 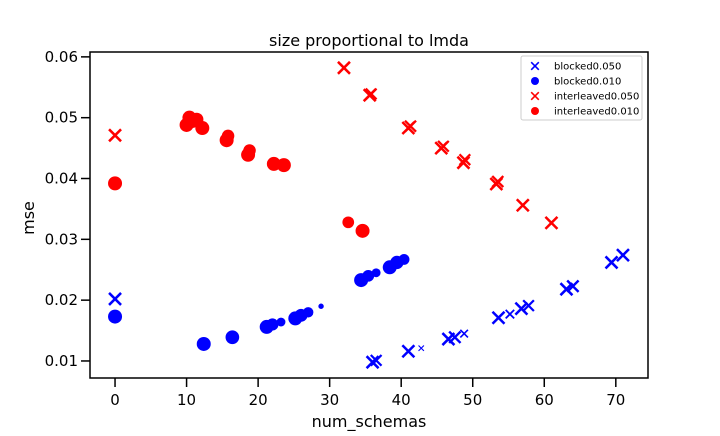 I want to click on x-tick-label: 50, so click(x=472, y=400).